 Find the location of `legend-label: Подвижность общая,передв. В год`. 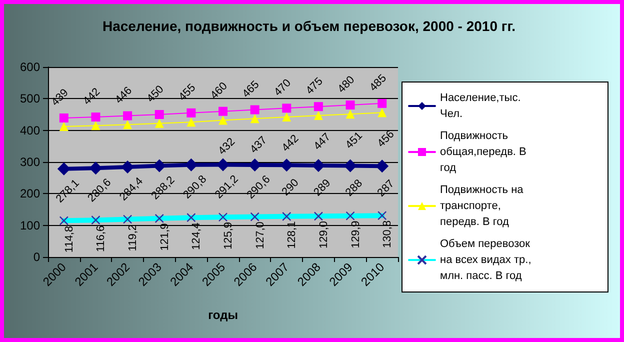

legend-label: Подвижность общая,передв. В год is located at coordinates (485, 152).